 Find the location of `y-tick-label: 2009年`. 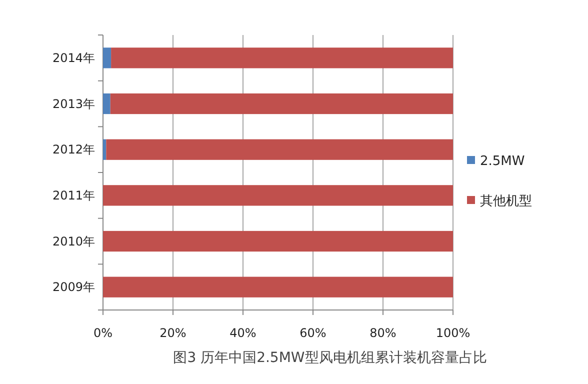

y-tick-label: 2009年 is located at coordinates (73, 287).